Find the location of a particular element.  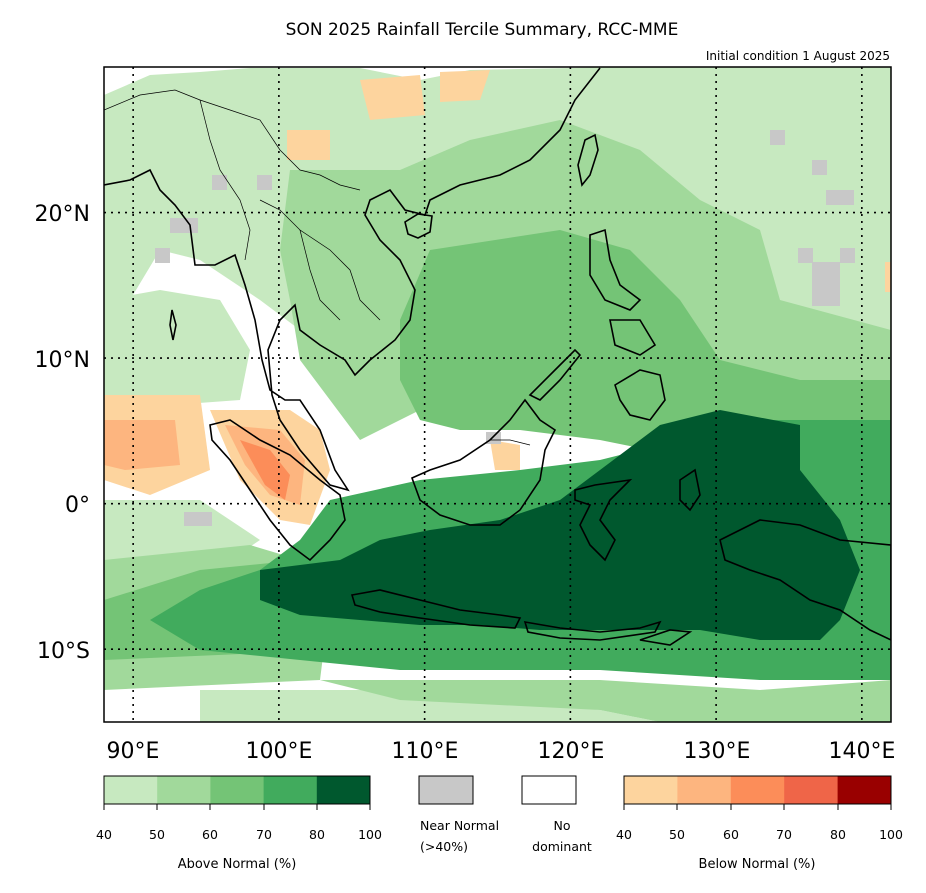

no-dominant-swatch is located at coordinates (549, 790).